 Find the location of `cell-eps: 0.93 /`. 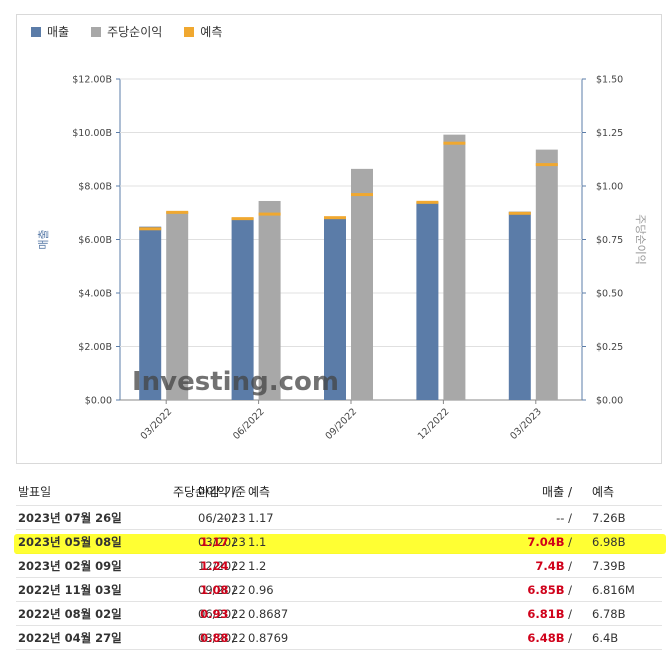

cell-eps: 0.93 / is located at coordinates (218, 614).